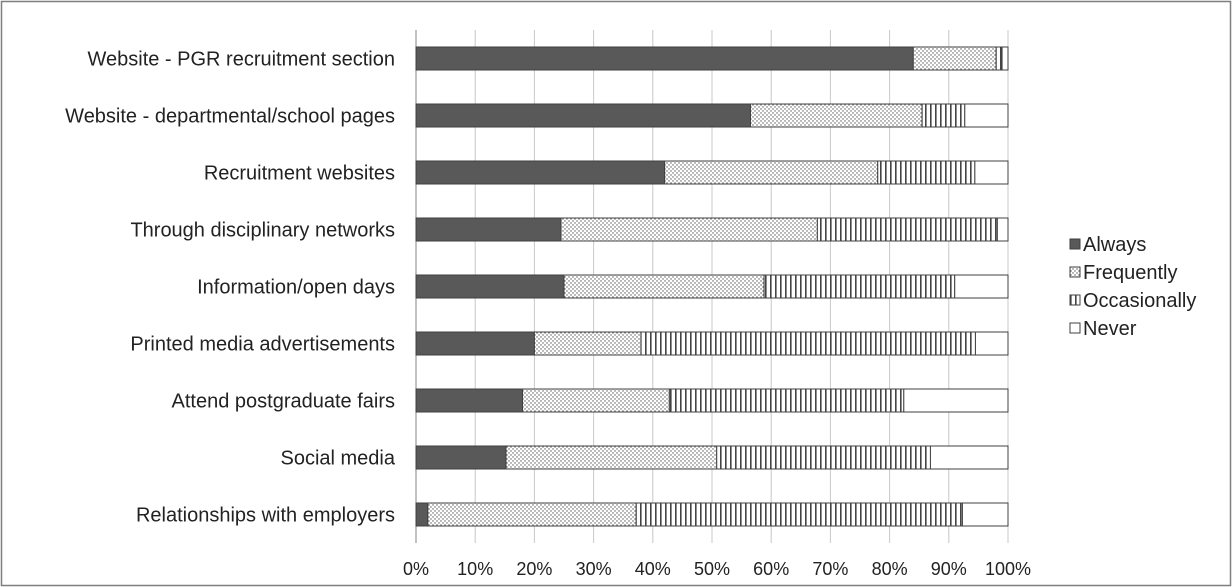 The height and width of the screenshot is (587, 1232). Describe the element at coordinates (241, 60) in the screenshot. I see `category-label: Website - PGR recruitment section` at that location.